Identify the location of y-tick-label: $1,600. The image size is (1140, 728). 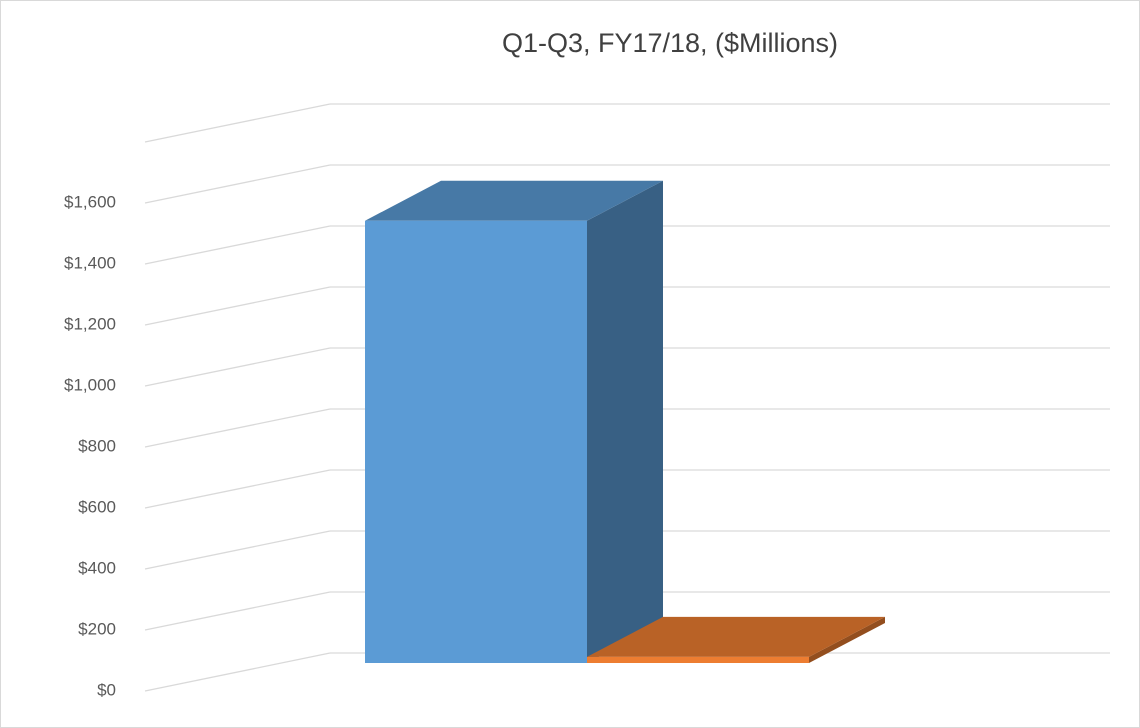
(90, 201).